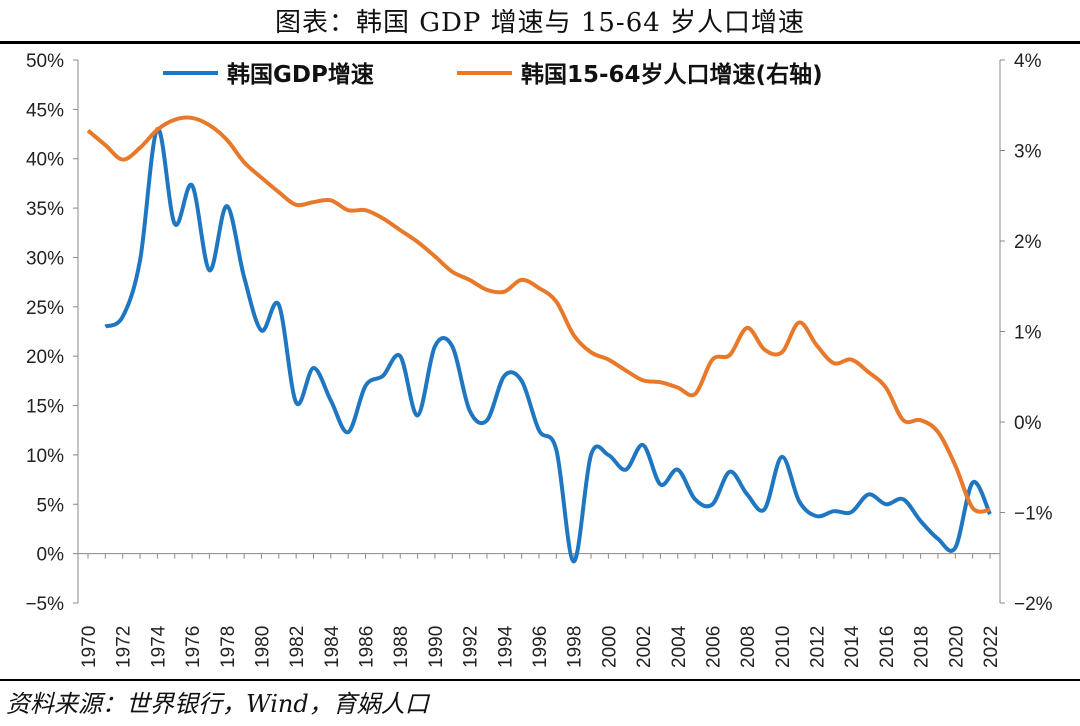 This screenshot has height=726, width=1080. Describe the element at coordinates (45, 407) in the screenshot. I see `left-tick-label: 15%` at that location.